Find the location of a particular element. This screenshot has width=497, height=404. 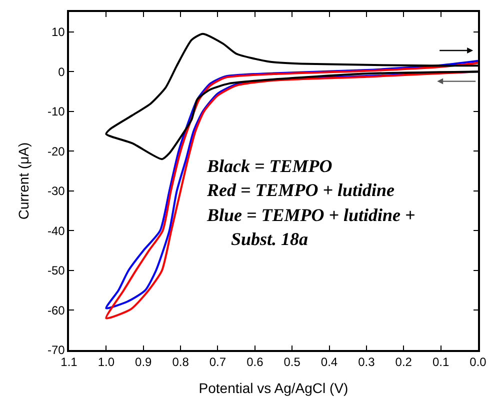

x-tick-label: 0.1 is located at coordinates (441, 362).